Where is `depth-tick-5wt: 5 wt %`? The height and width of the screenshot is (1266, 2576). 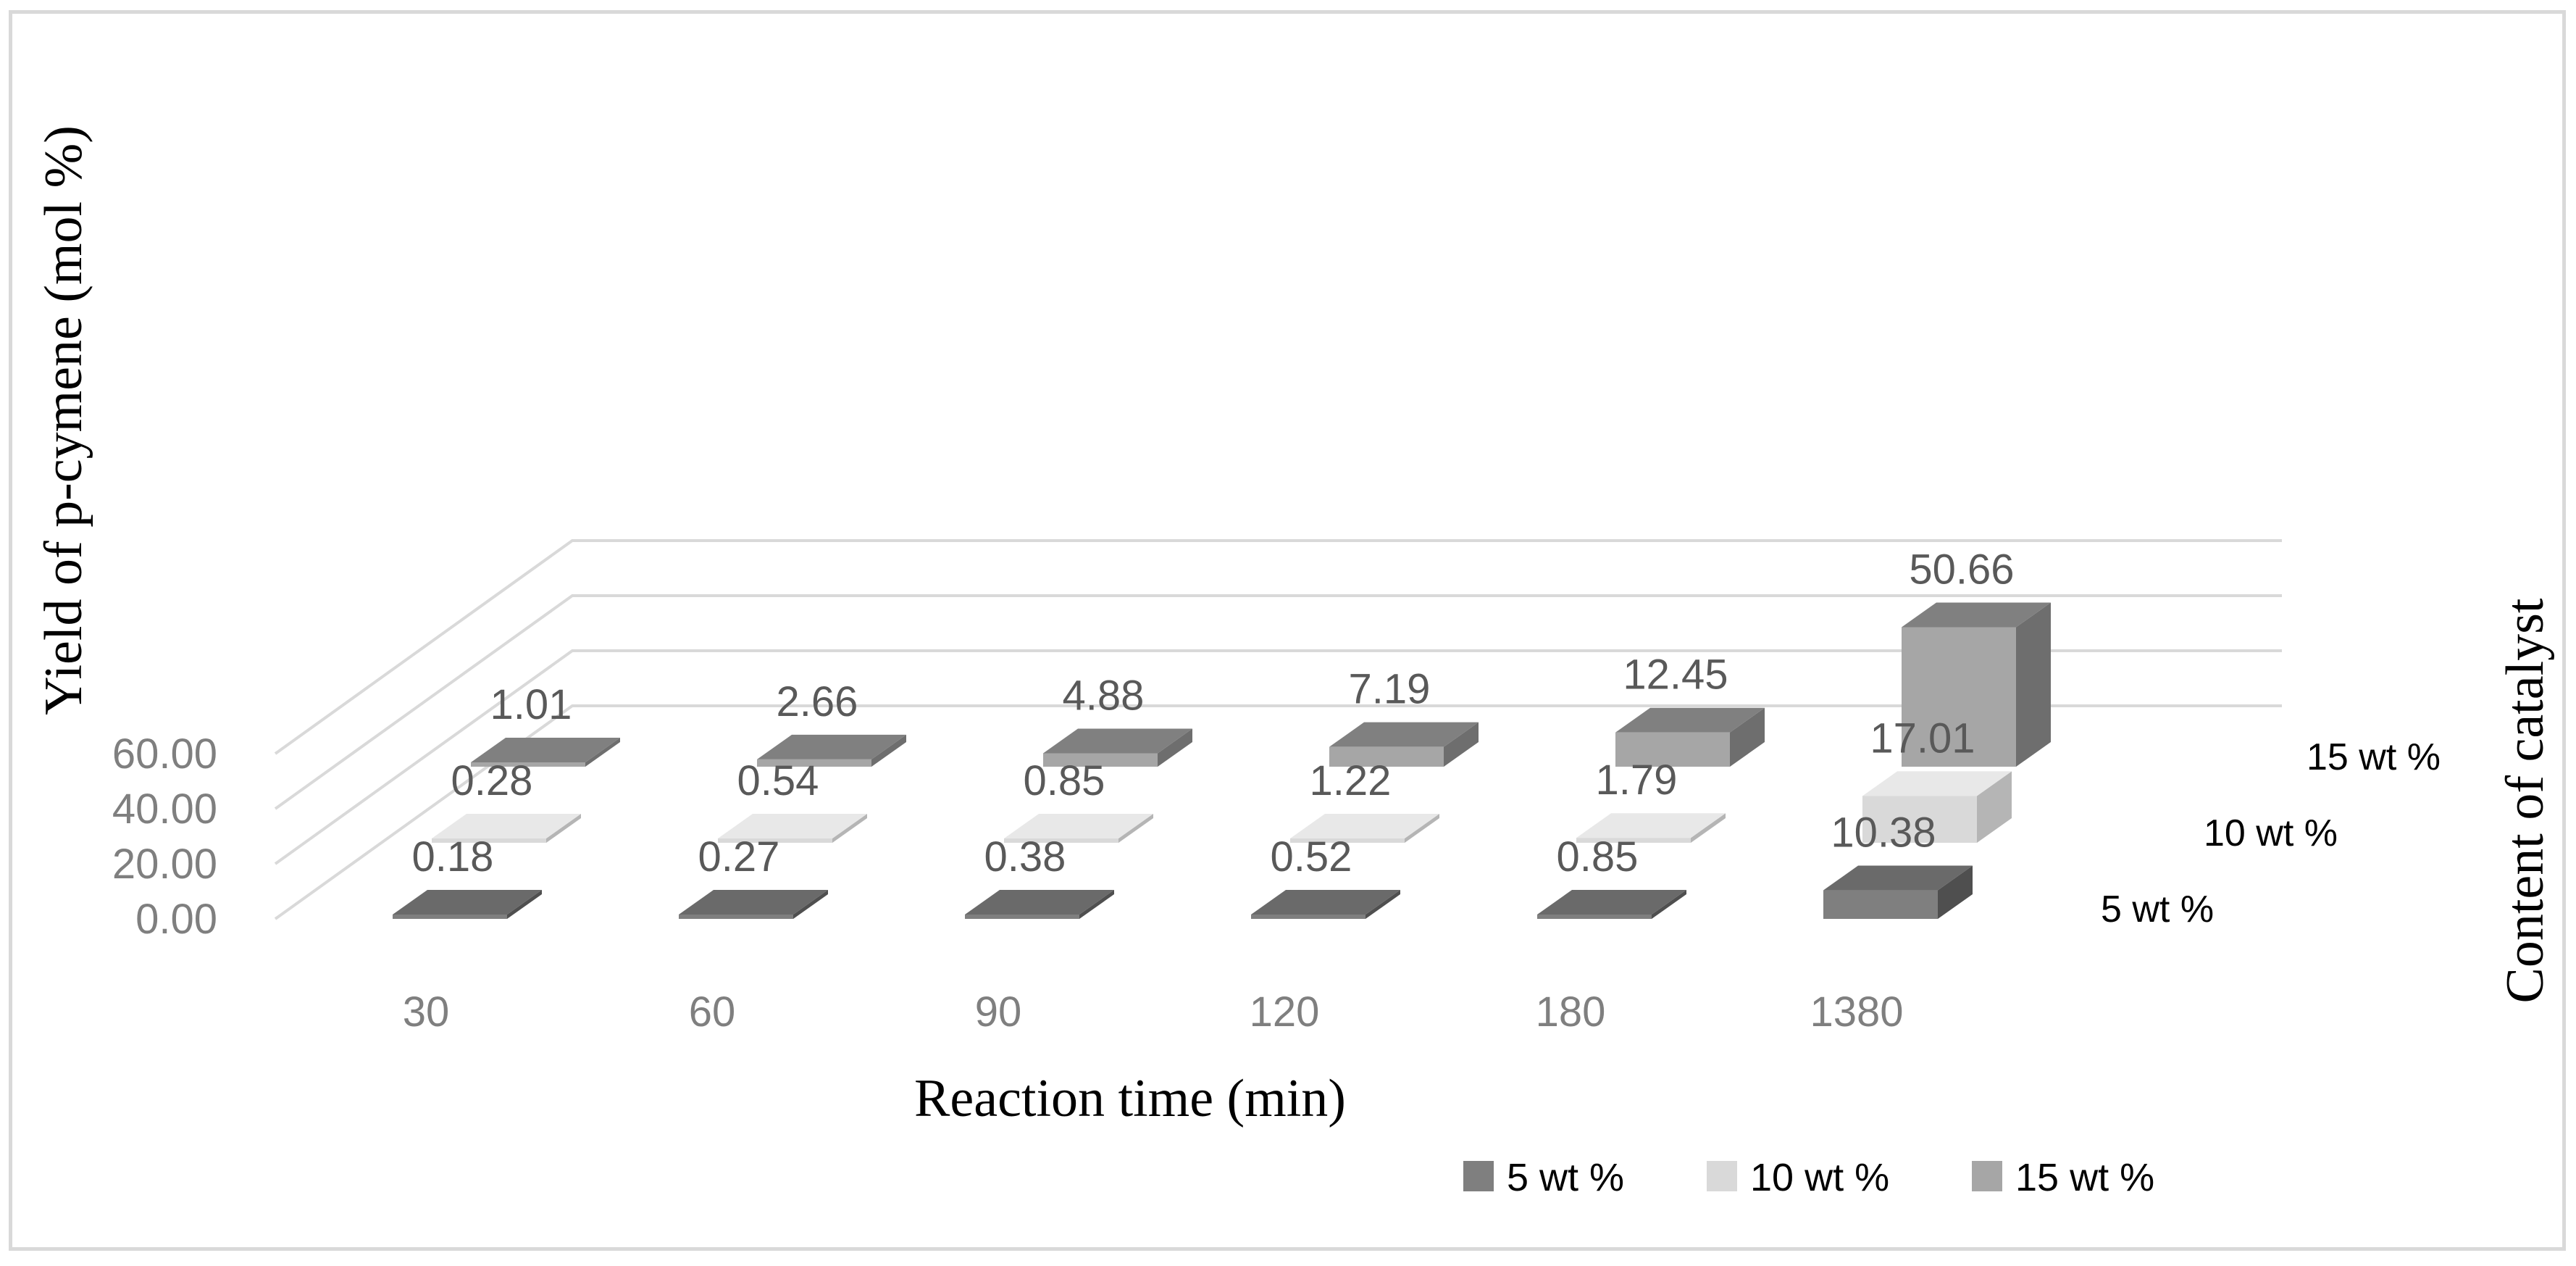 depth-tick-5wt: 5 wt % is located at coordinates (2157, 909).